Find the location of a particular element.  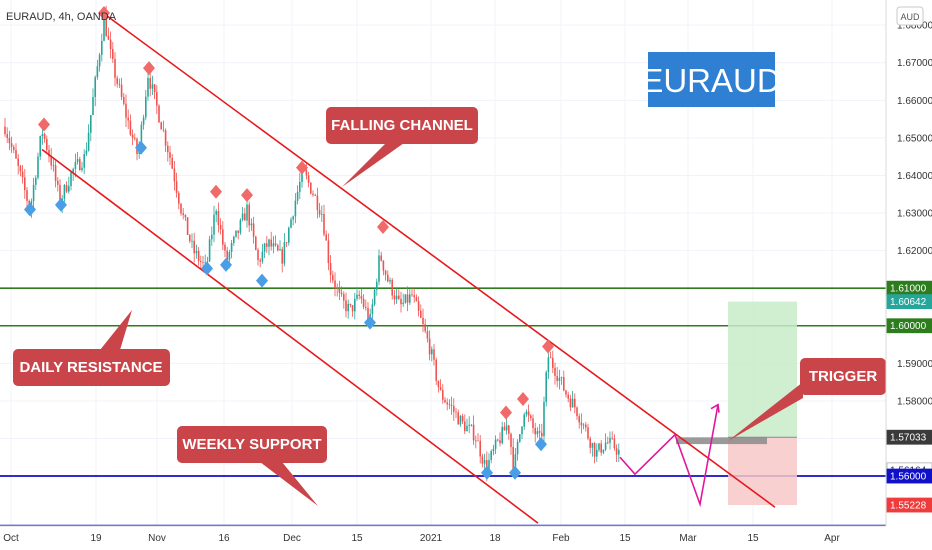

callout-trigger-box is located at coordinates (843, 376).